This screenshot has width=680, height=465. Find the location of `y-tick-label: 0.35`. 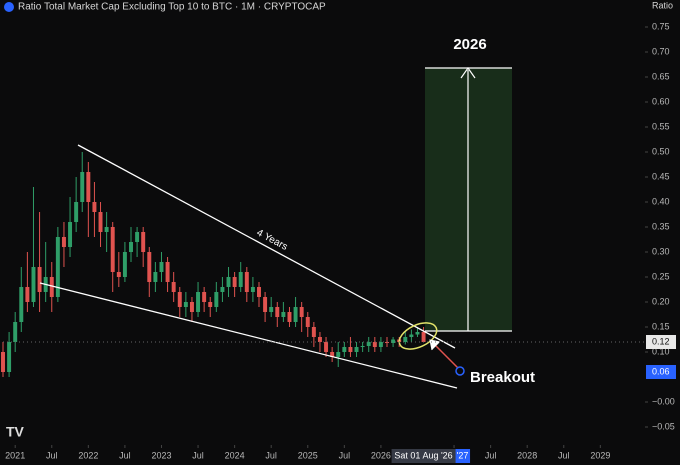

y-tick-label: 0.35 is located at coordinates (661, 226).